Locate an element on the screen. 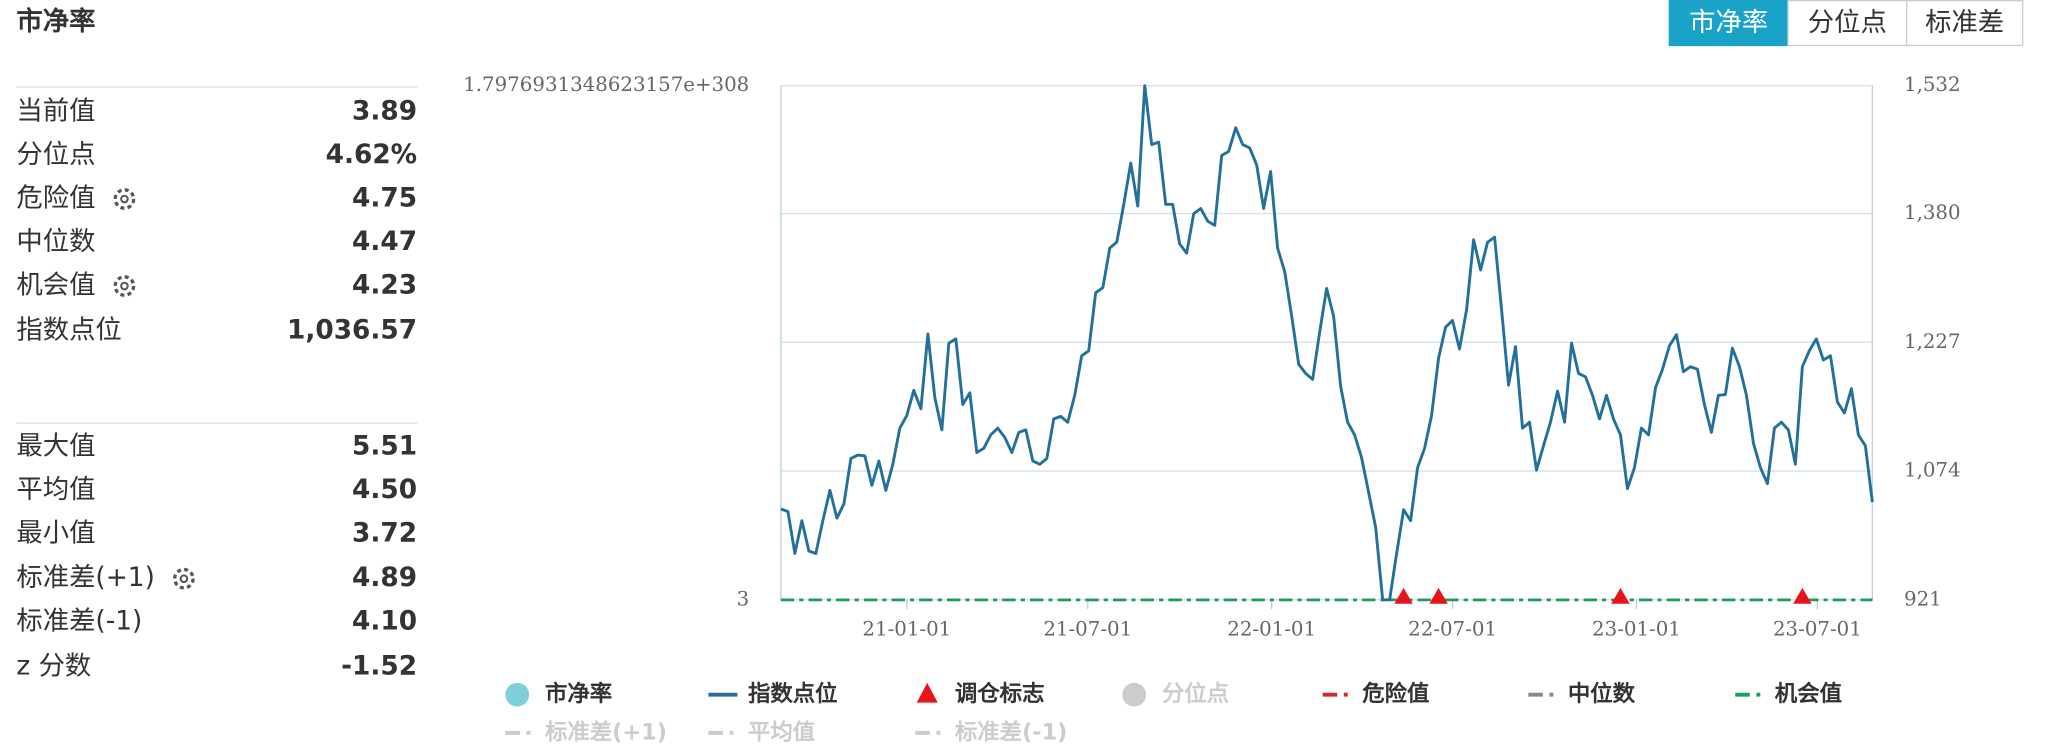  tab-label: 分位点 is located at coordinates (1847, 23).